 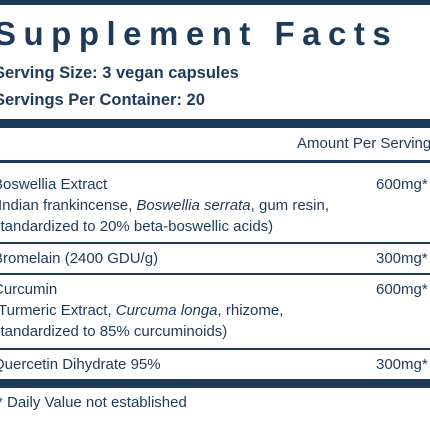 What do you see at coordinates (215, 123) in the screenshot?
I see `header-rule` at bounding box center [215, 123].